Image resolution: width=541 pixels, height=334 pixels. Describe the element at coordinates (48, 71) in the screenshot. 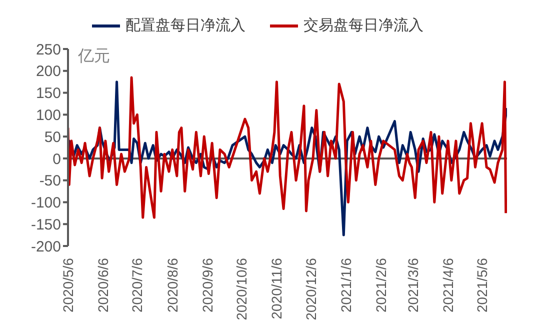

I see `y-tick-label: 200` at that location.